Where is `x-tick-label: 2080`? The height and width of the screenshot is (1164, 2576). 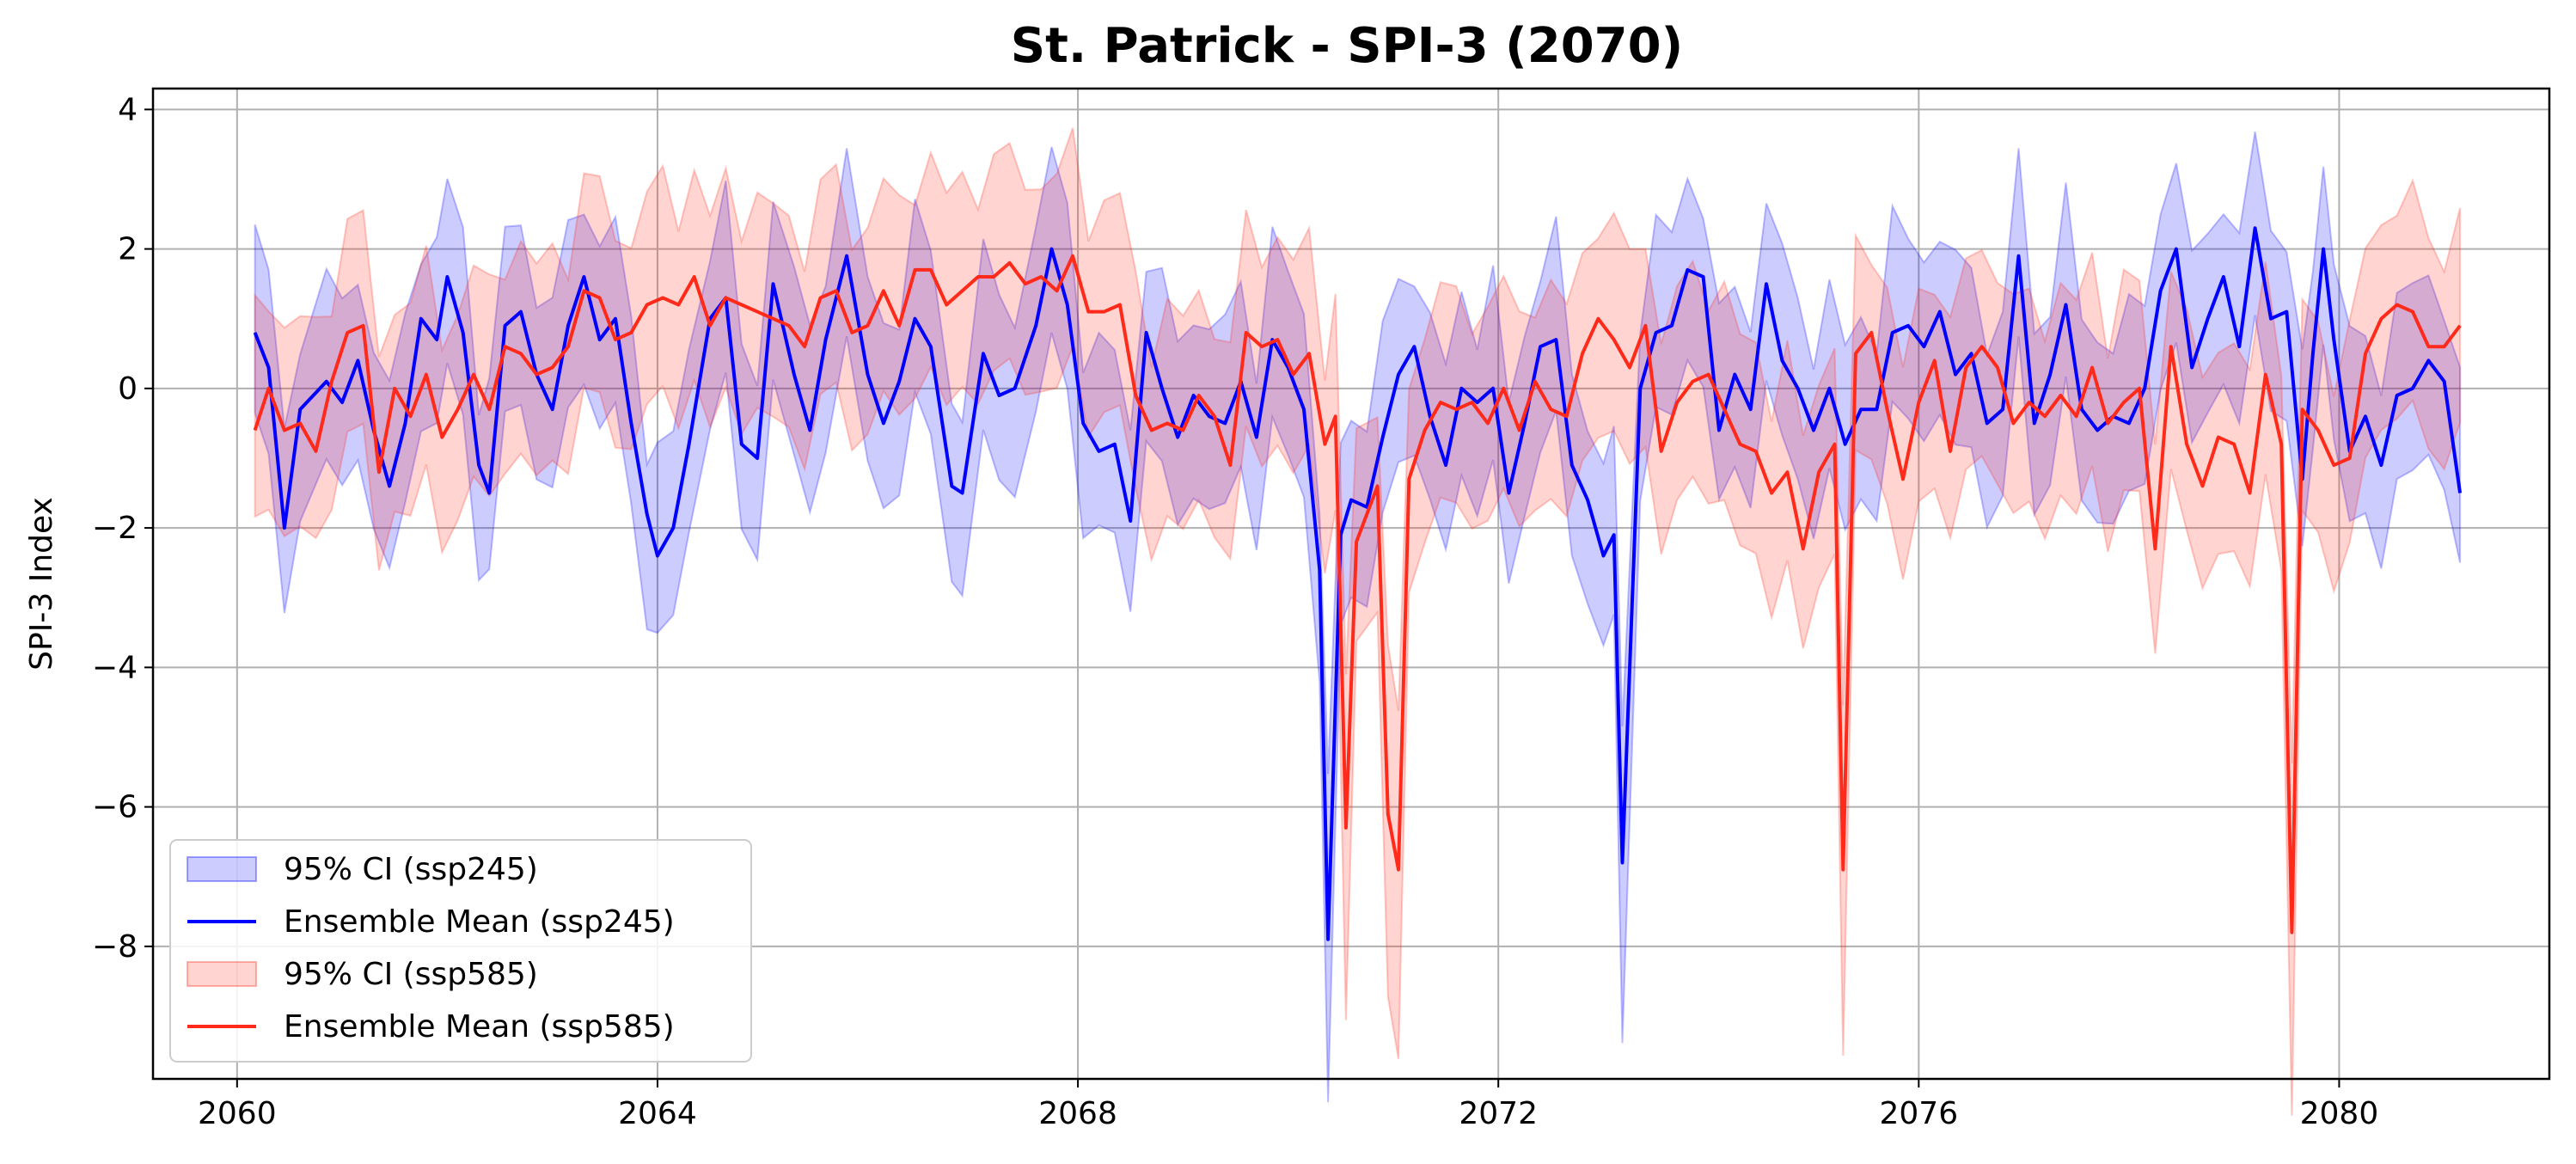 x-tick-label: 2080 is located at coordinates (2339, 1113).